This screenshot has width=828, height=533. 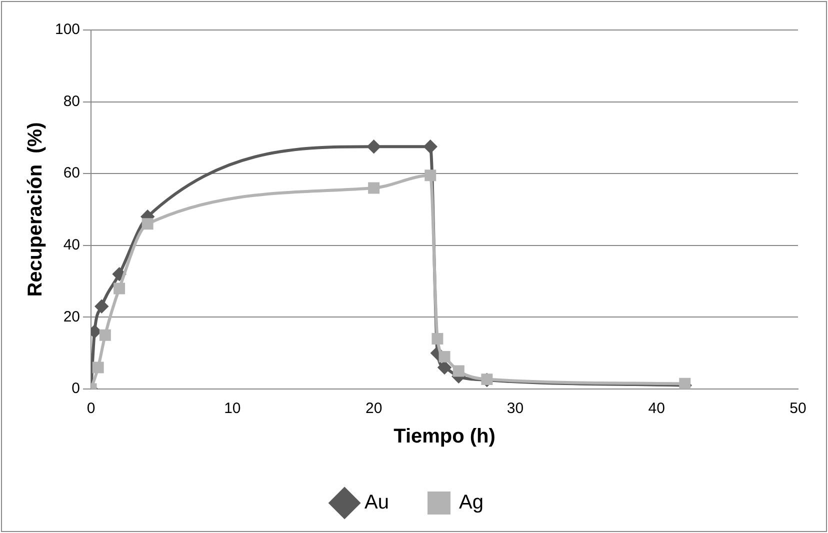 I want to click on y-axis-title: Recuperación (%), so click(x=35, y=209).